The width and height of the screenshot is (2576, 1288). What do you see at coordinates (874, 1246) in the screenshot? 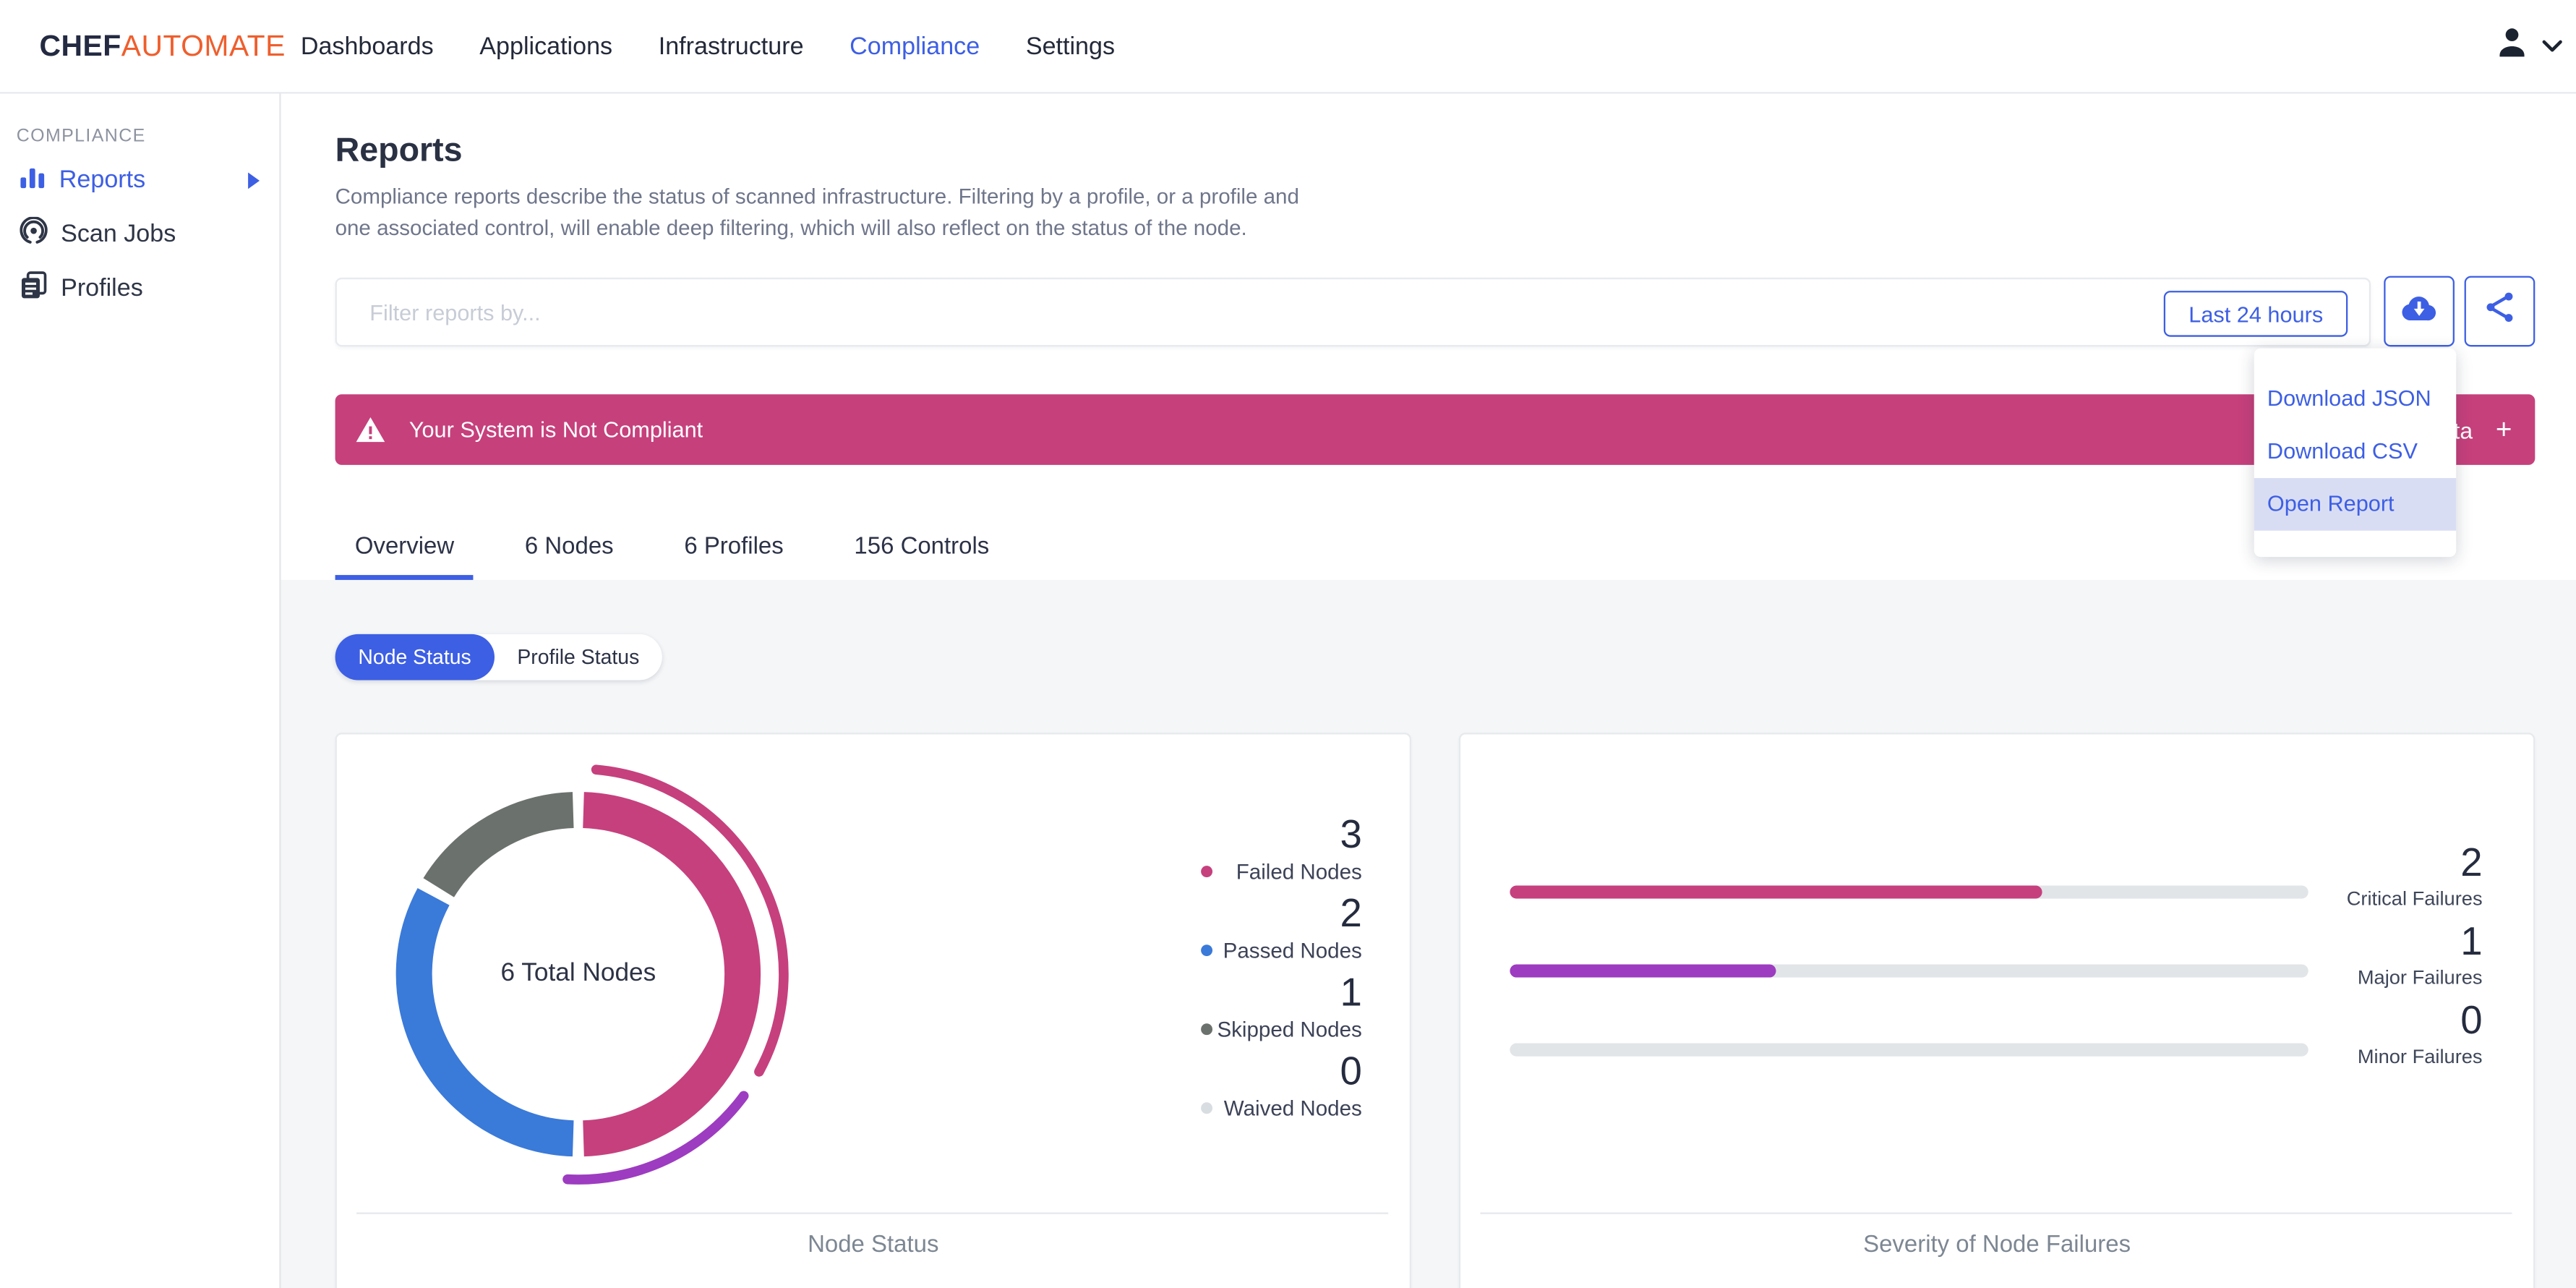
I see `node-status-card-title: Node Status` at bounding box center [874, 1246].